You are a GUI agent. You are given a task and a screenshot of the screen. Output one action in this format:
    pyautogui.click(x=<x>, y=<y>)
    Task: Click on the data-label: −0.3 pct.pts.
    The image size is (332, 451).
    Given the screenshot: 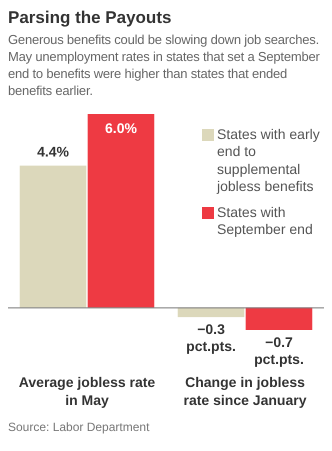 What is the action you would take?
    pyautogui.click(x=211, y=337)
    